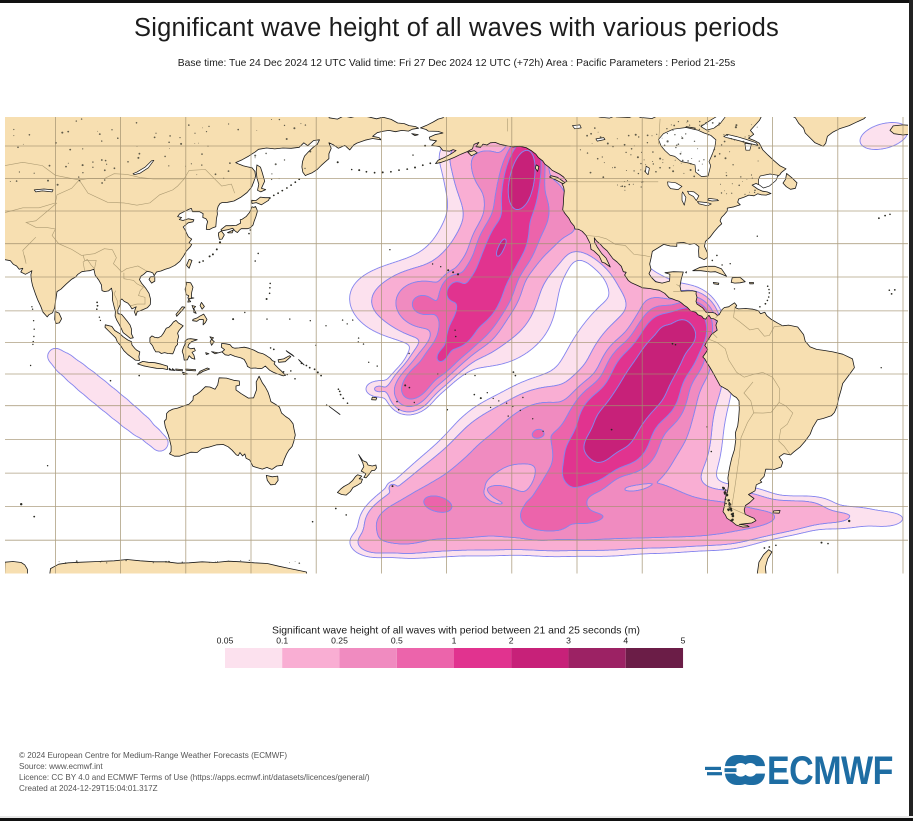 This screenshot has height=821, width=913. Describe the element at coordinates (683, 641) in the screenshot. I see `svg-text: 5` at that location.